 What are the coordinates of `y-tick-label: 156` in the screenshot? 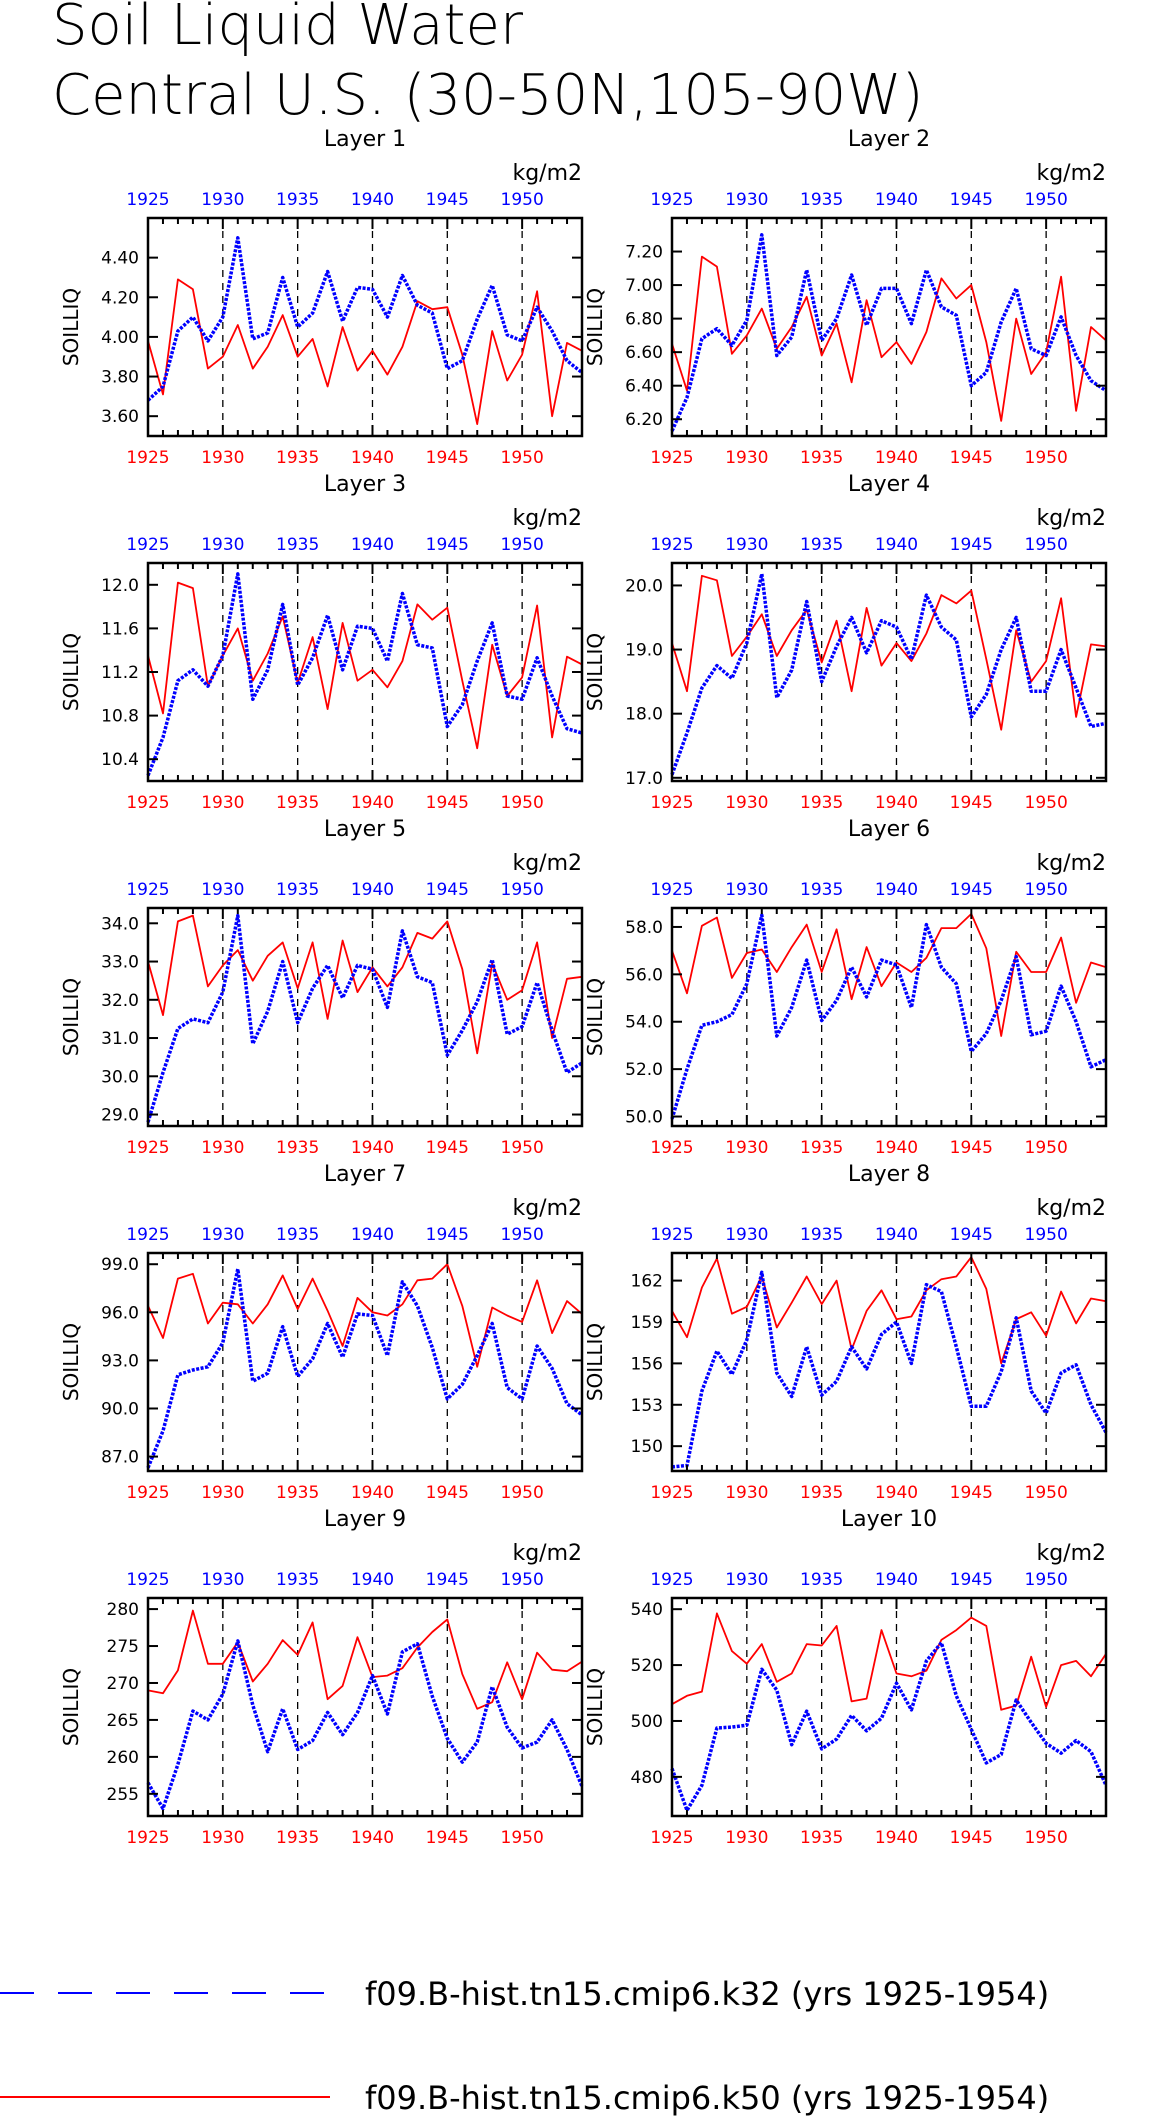 It's located at (647, 1364).